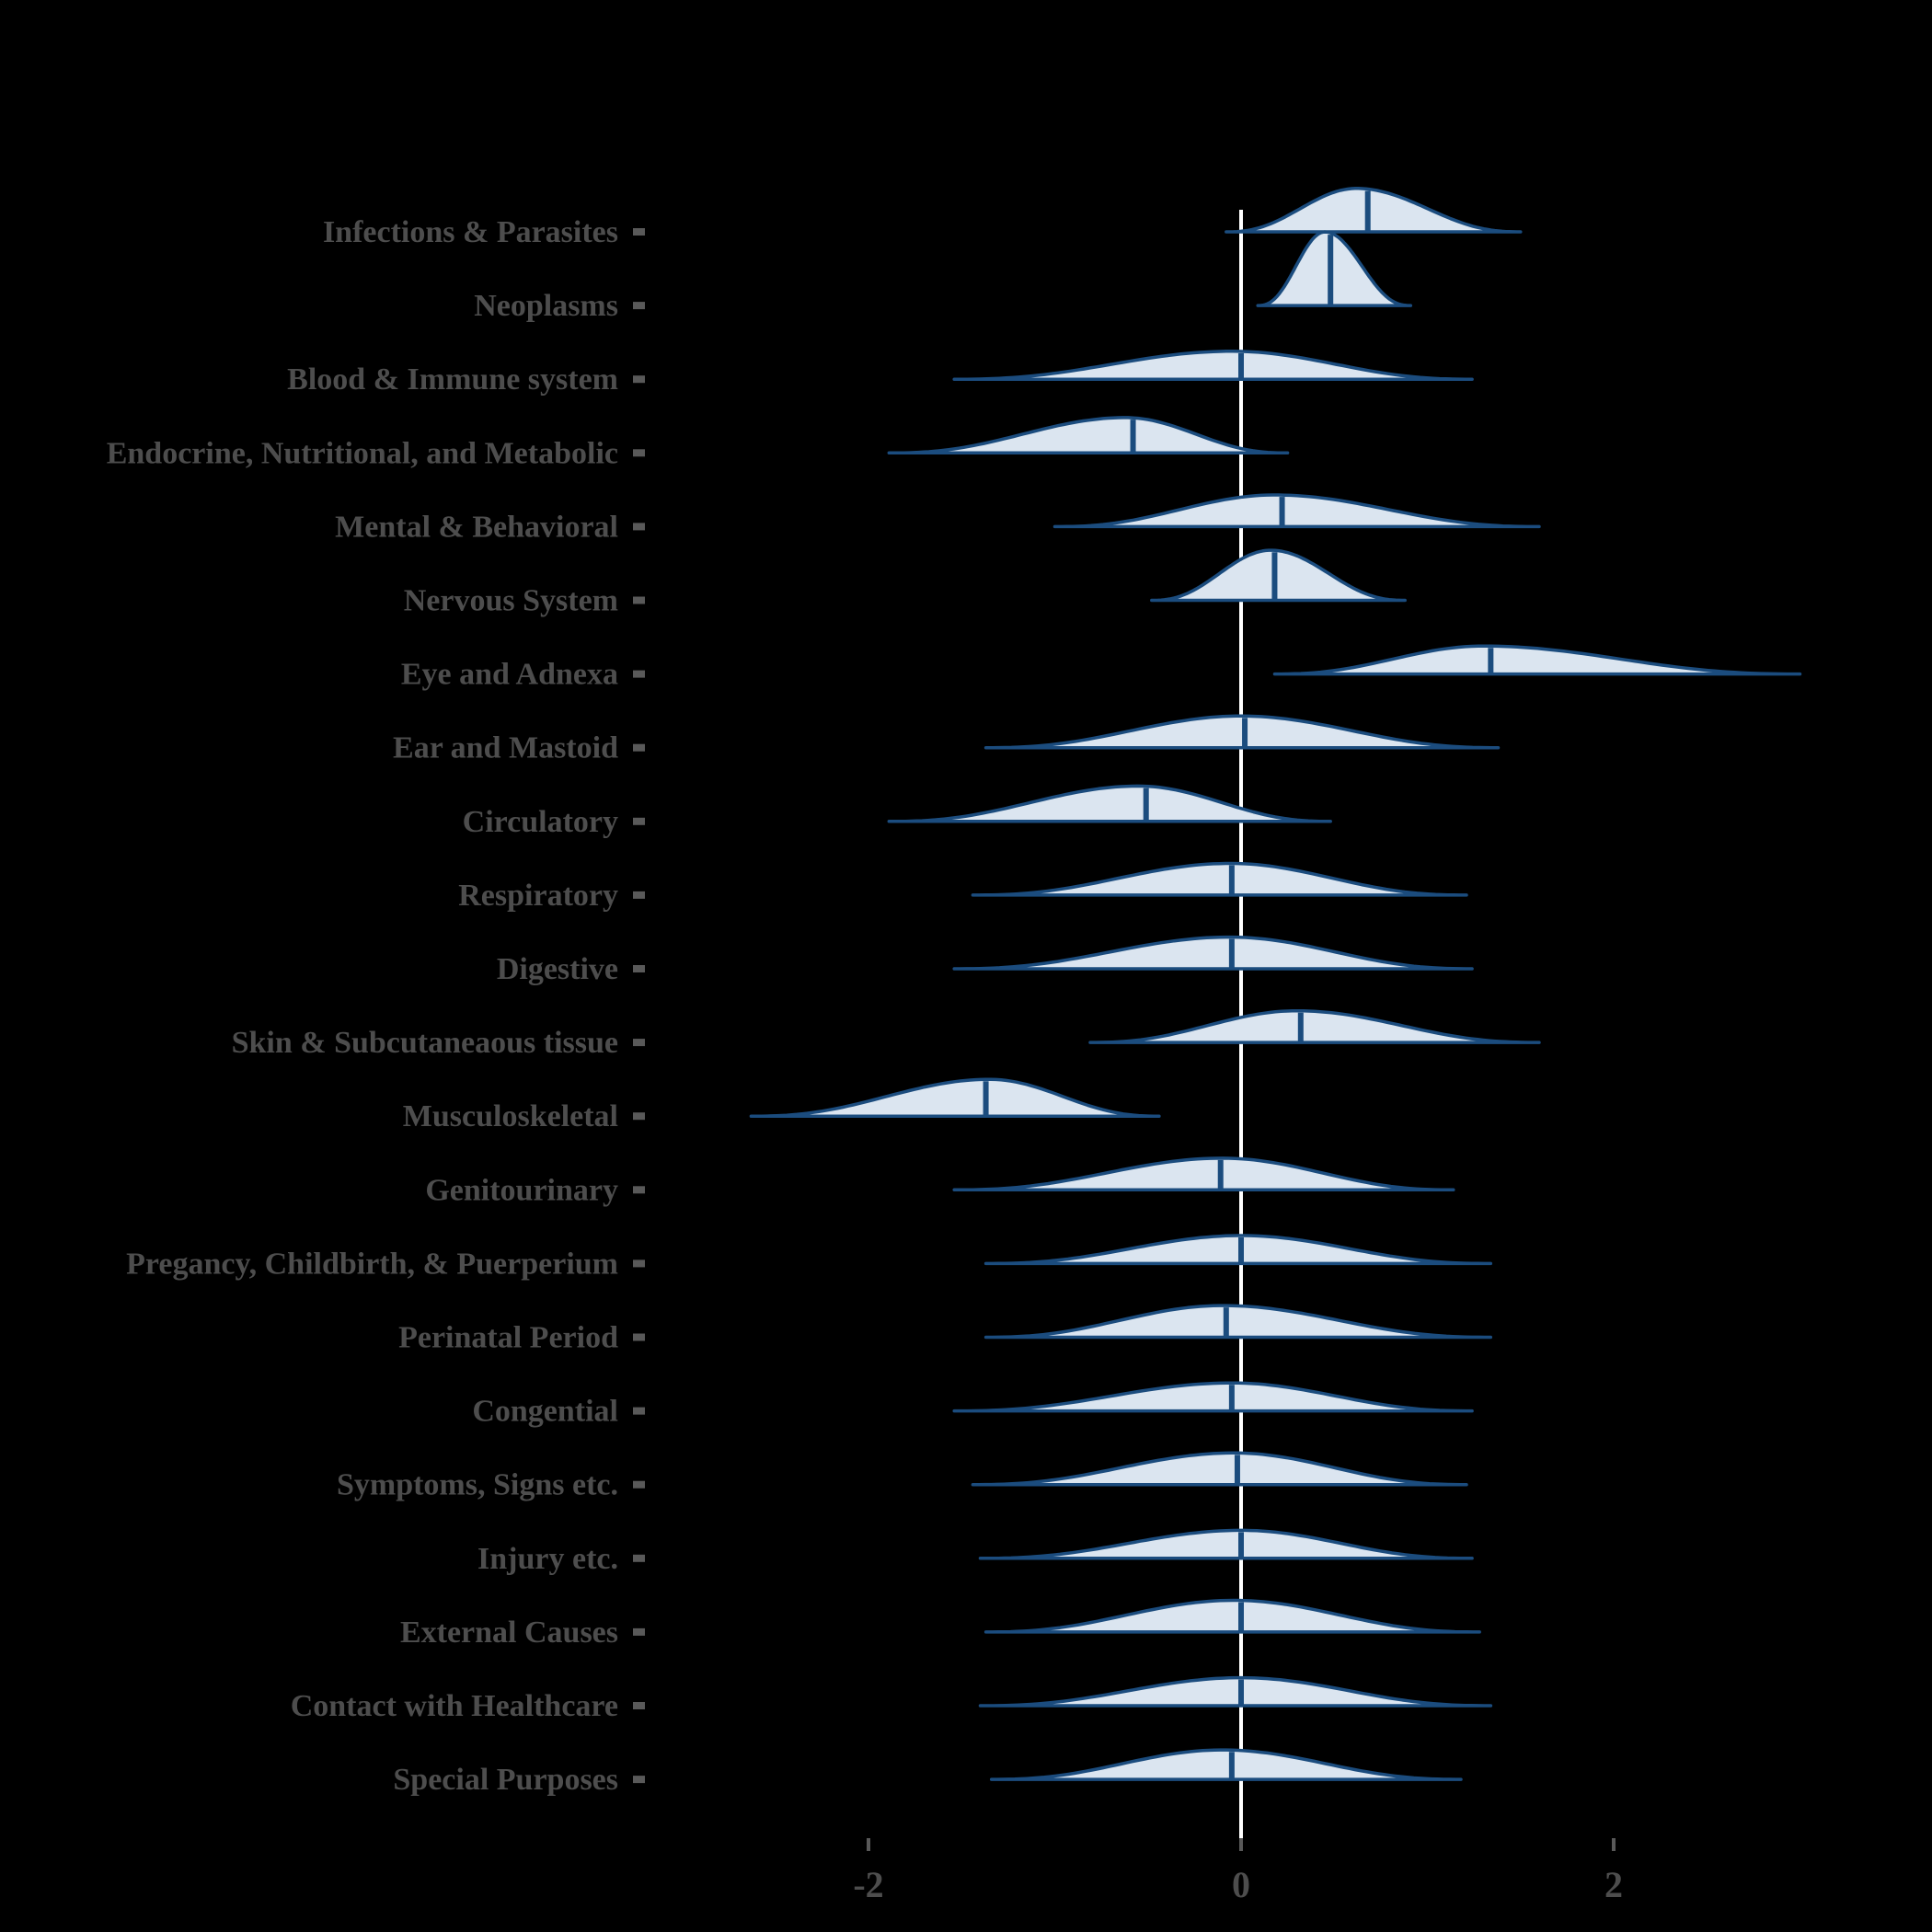 This screenshot has width=1932, height=1932. What do you see at coordinates (1241, 1884) in the screenshot?
I see `x-axis-tick-label: 0` at bounding box center [1241, 1884].